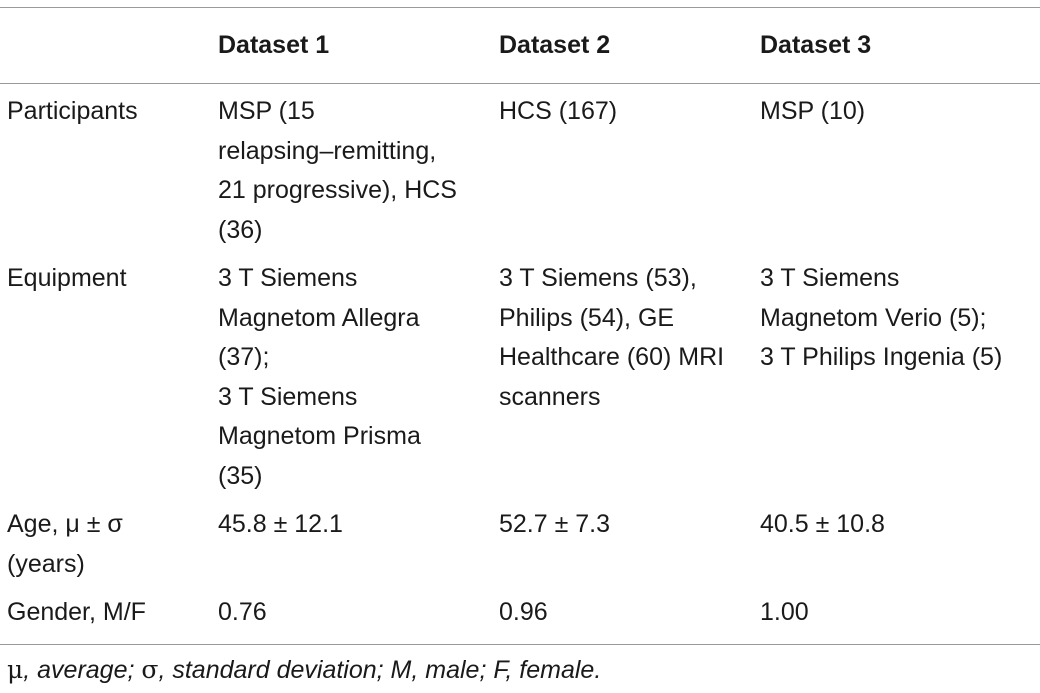 The width and height of the screenshot is (1040, 693). What do you see at coordinates (319, 317) in the screenshot?
I see `cell-line: Magnetom Allegra` at bounding box center [319, 317].